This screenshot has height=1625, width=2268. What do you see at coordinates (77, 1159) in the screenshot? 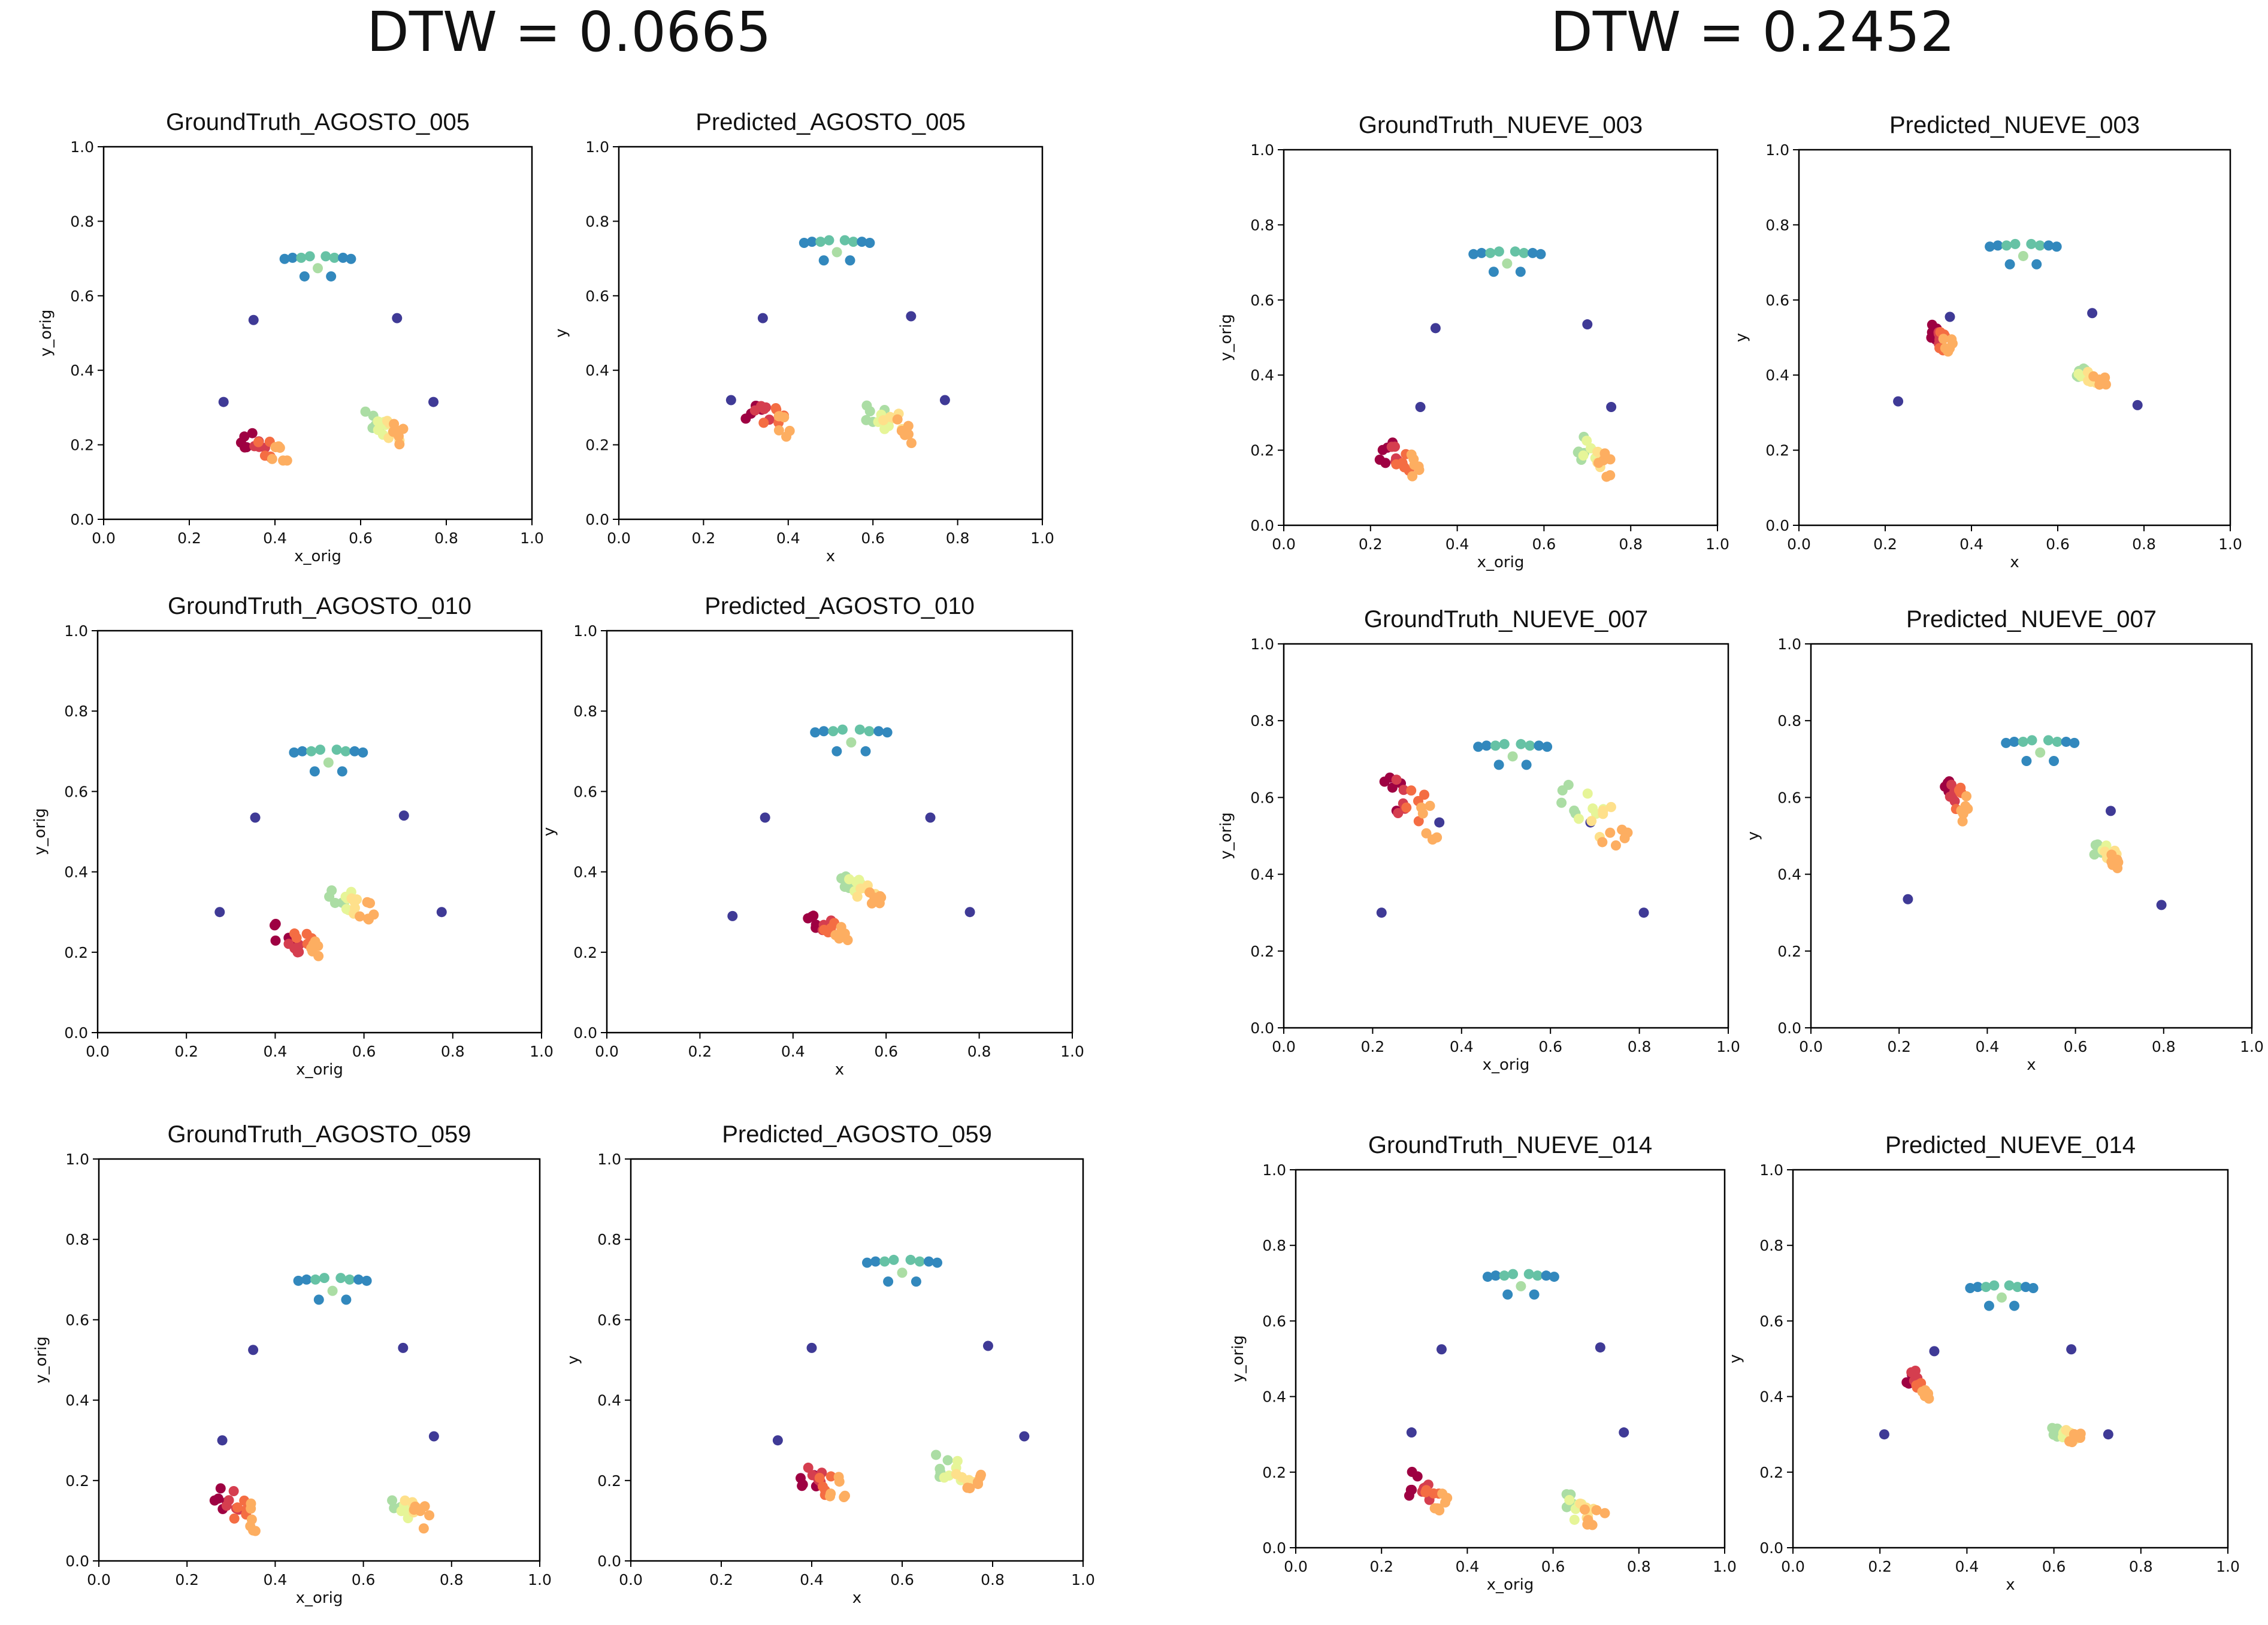
I see `chart-5-ytick-label: 1.0` at bounding box center [77, 1159].